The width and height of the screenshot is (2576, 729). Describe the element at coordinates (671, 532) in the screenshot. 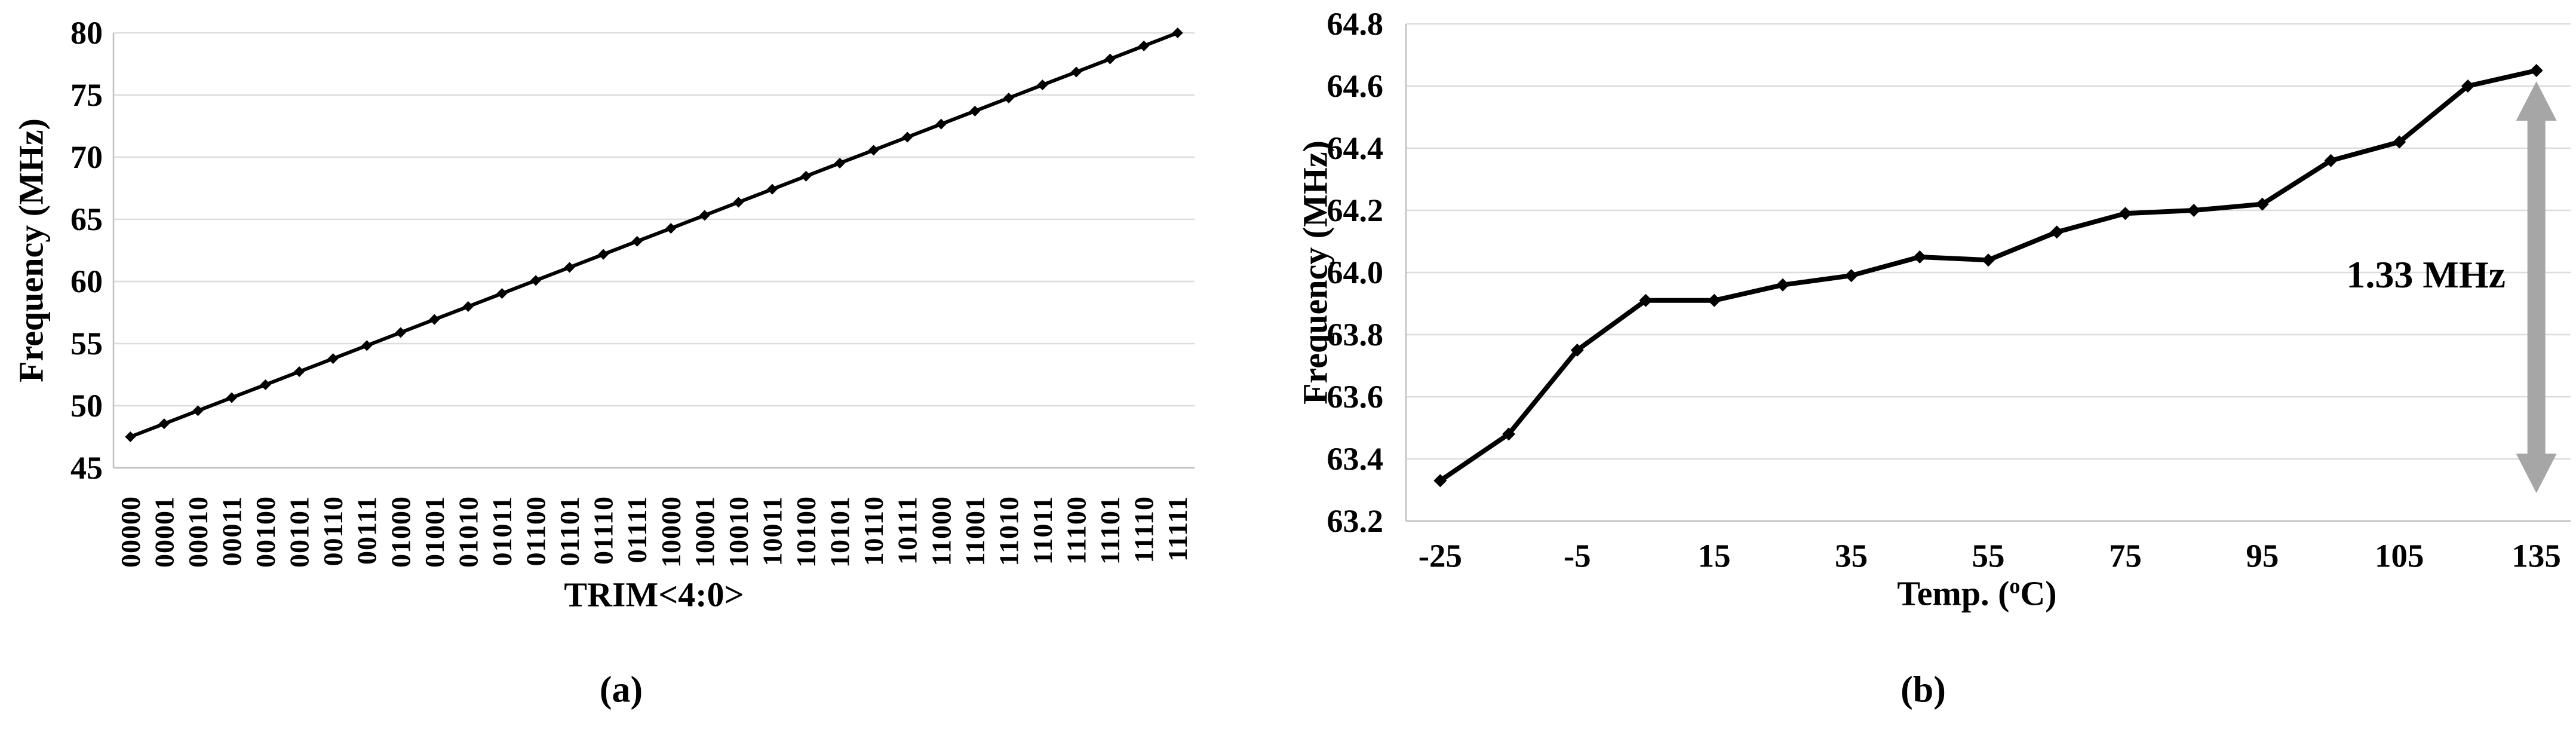

I see `x-tick-label: 10000` at that location.